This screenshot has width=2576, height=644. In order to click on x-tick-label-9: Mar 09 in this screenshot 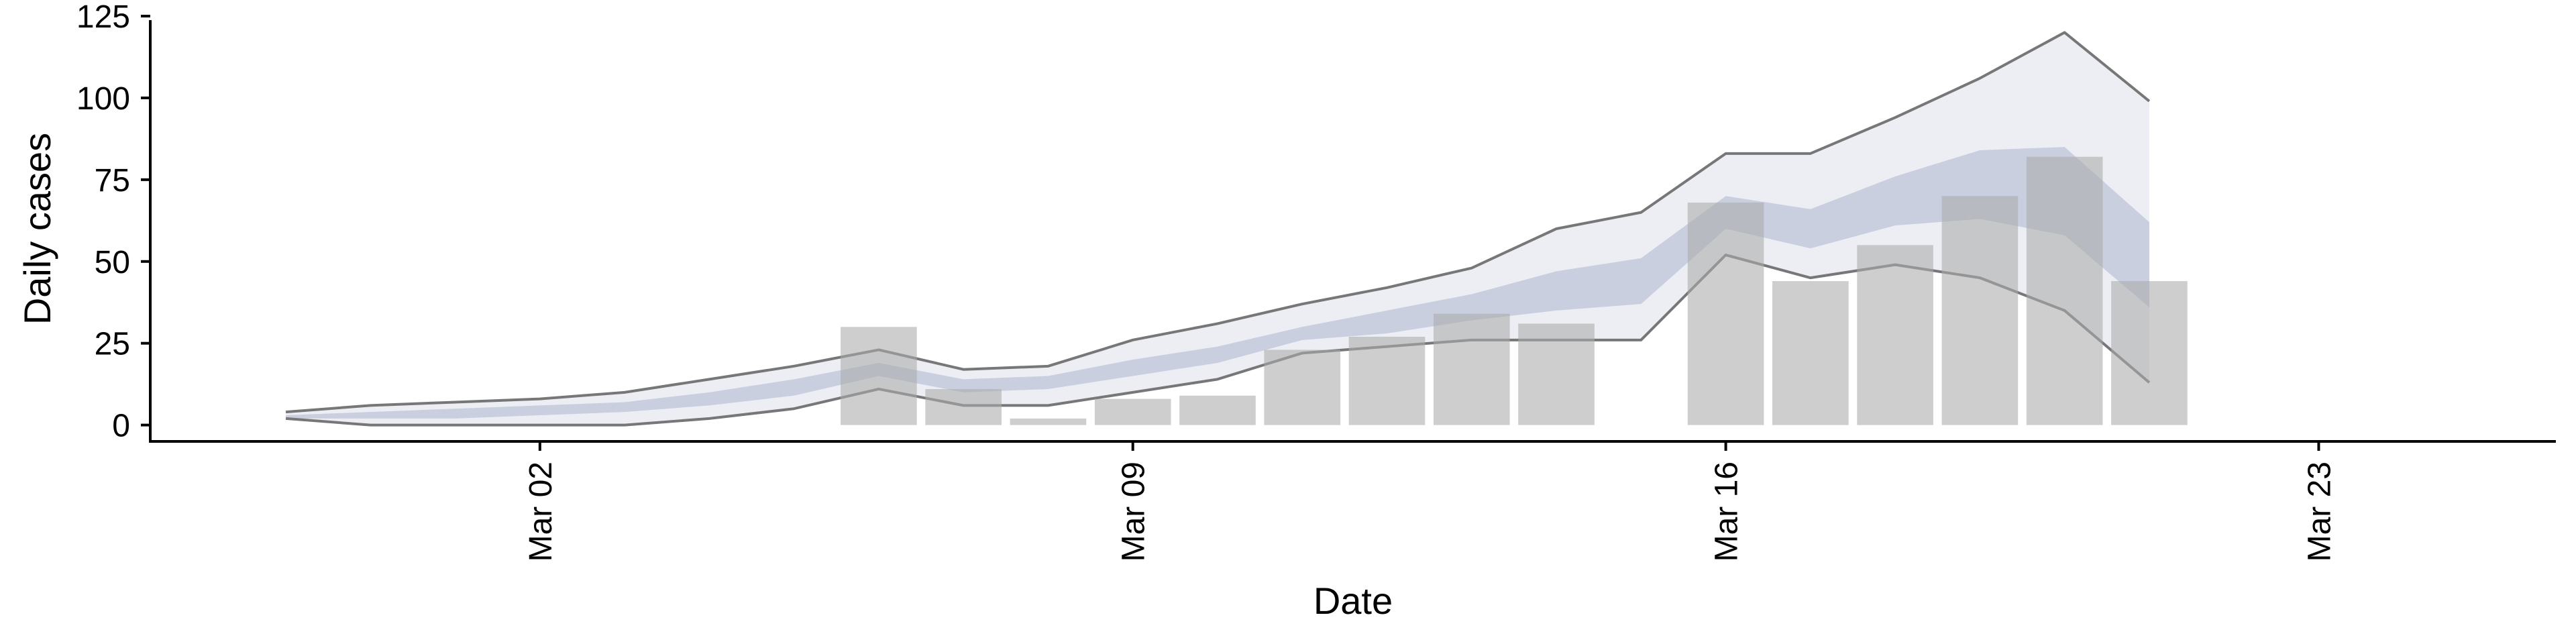, I will do `click(1134, 511)`.